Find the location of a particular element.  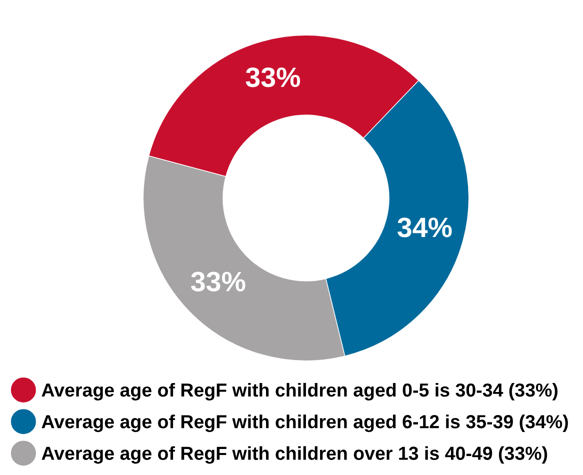

legend-label: Average age of RegF with children aged 0-5 is 30-34 (33%) is located at coordinates (300, 391).